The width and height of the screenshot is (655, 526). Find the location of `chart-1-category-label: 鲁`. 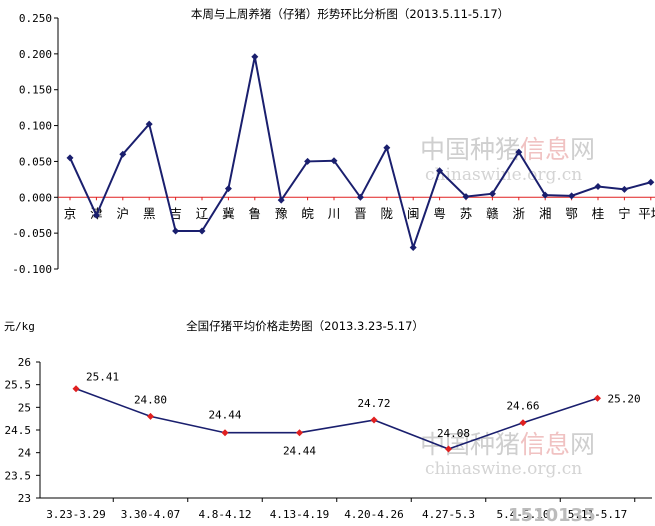

chart-1-category-label: 鲁 is located at coordinates (255, 213).